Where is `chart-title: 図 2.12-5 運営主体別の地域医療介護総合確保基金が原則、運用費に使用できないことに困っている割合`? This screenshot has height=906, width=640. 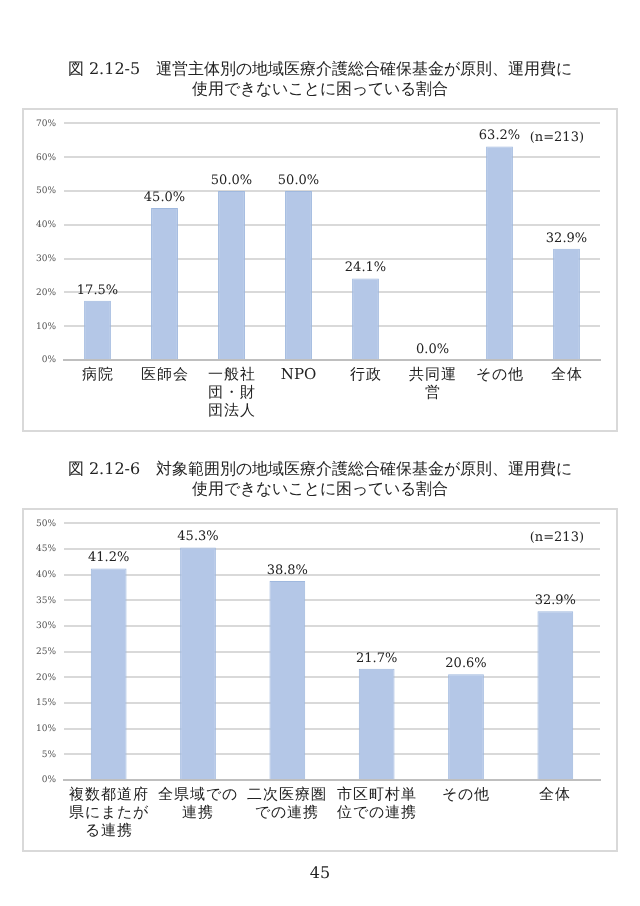
chart-title: 図 2.12-5 運営主体別の地域医療介護総合確保基金が原則、運用費に使用できないことに困っている割合 is located at coordinates (320, 80).